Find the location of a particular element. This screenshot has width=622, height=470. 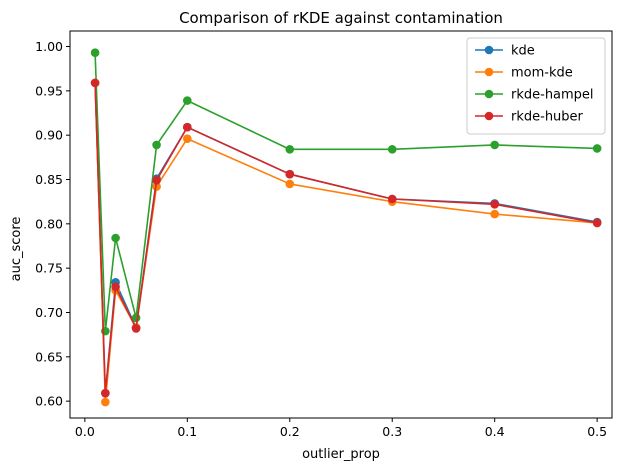

legend-box is located at coordinates (536, 86).